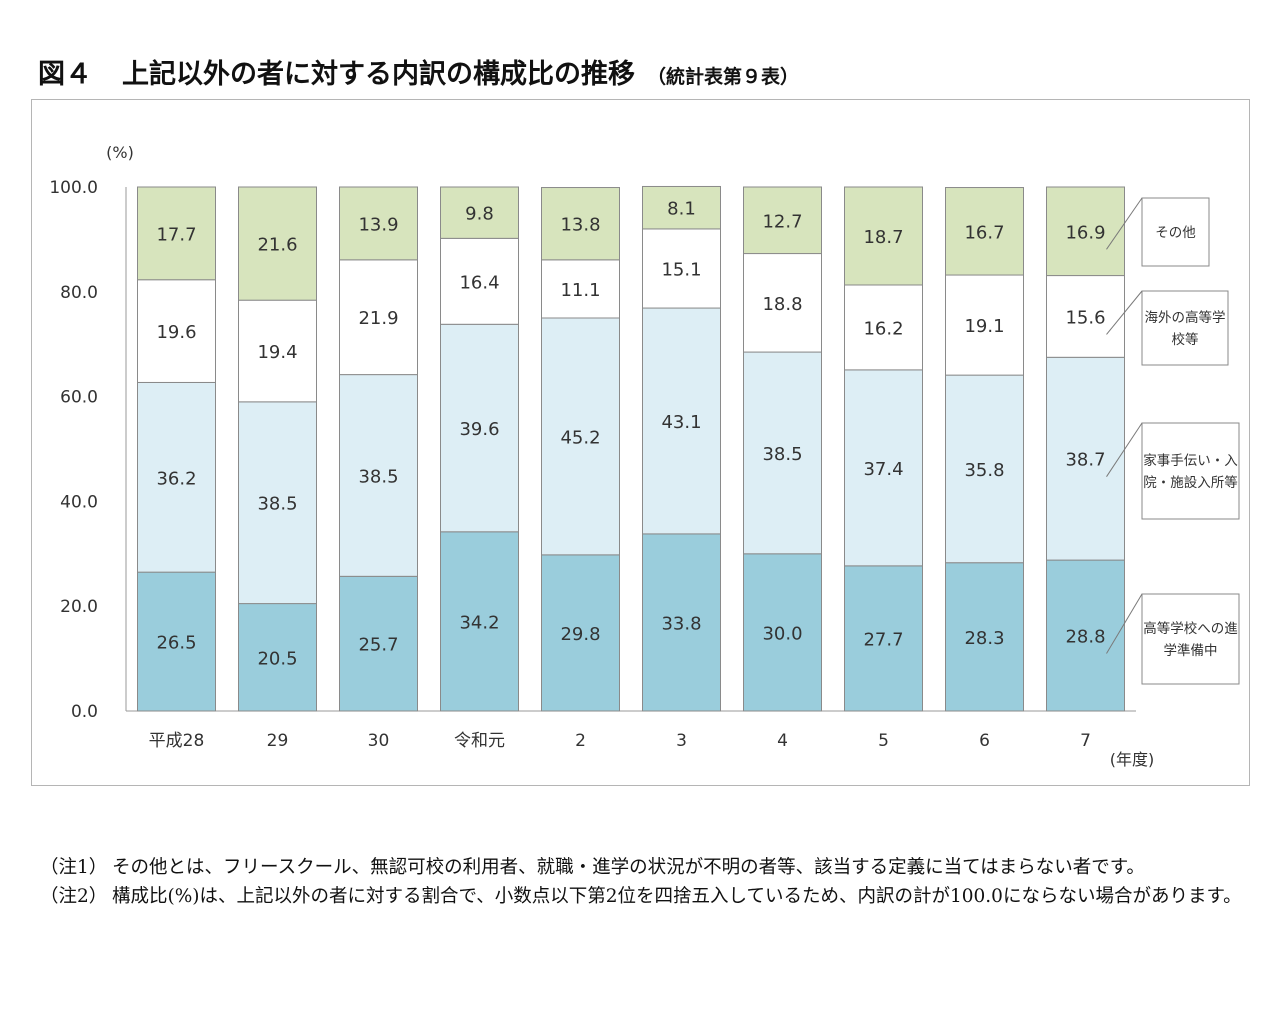  What do you see at coordinates (1132, 759) in the screenshot?
I see `x-axis-unit-label: (年度)` at bounding box center [1132, 759].